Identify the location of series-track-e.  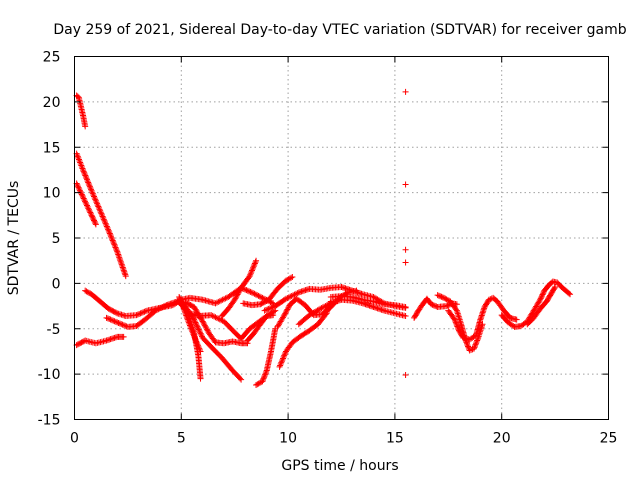
(100, 341).